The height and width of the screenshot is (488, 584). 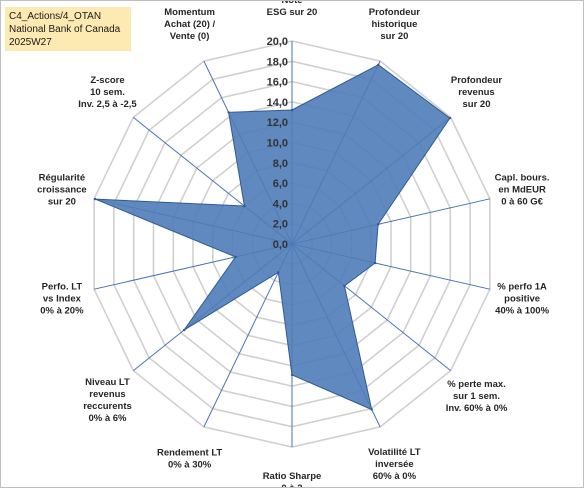 I want to click on tick-label-5: 10,0, so click(x=277, y=144).